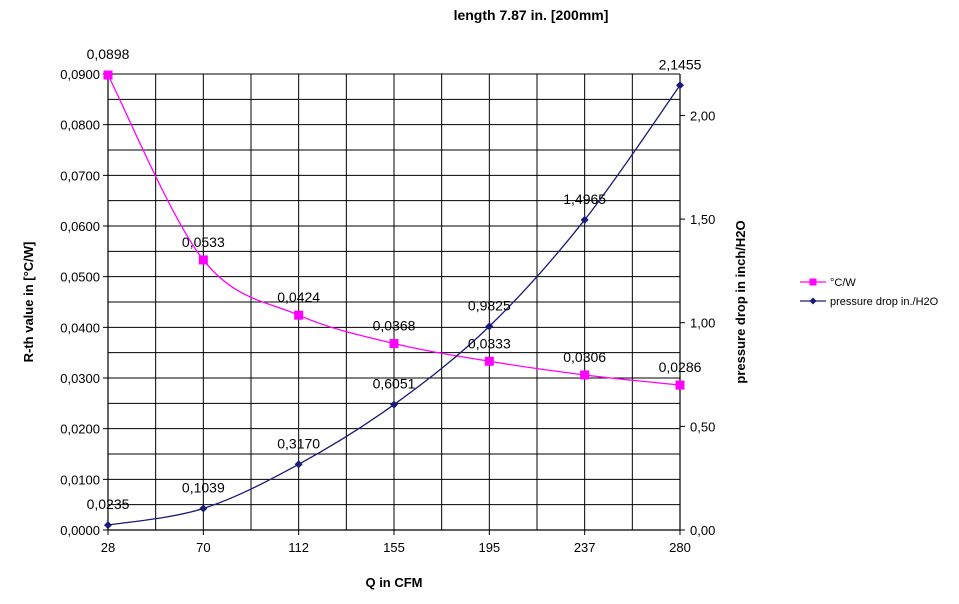 The height and width of the screenshot is (604, 959). I want to click on data-label: 0,0286, so click(680, 367).